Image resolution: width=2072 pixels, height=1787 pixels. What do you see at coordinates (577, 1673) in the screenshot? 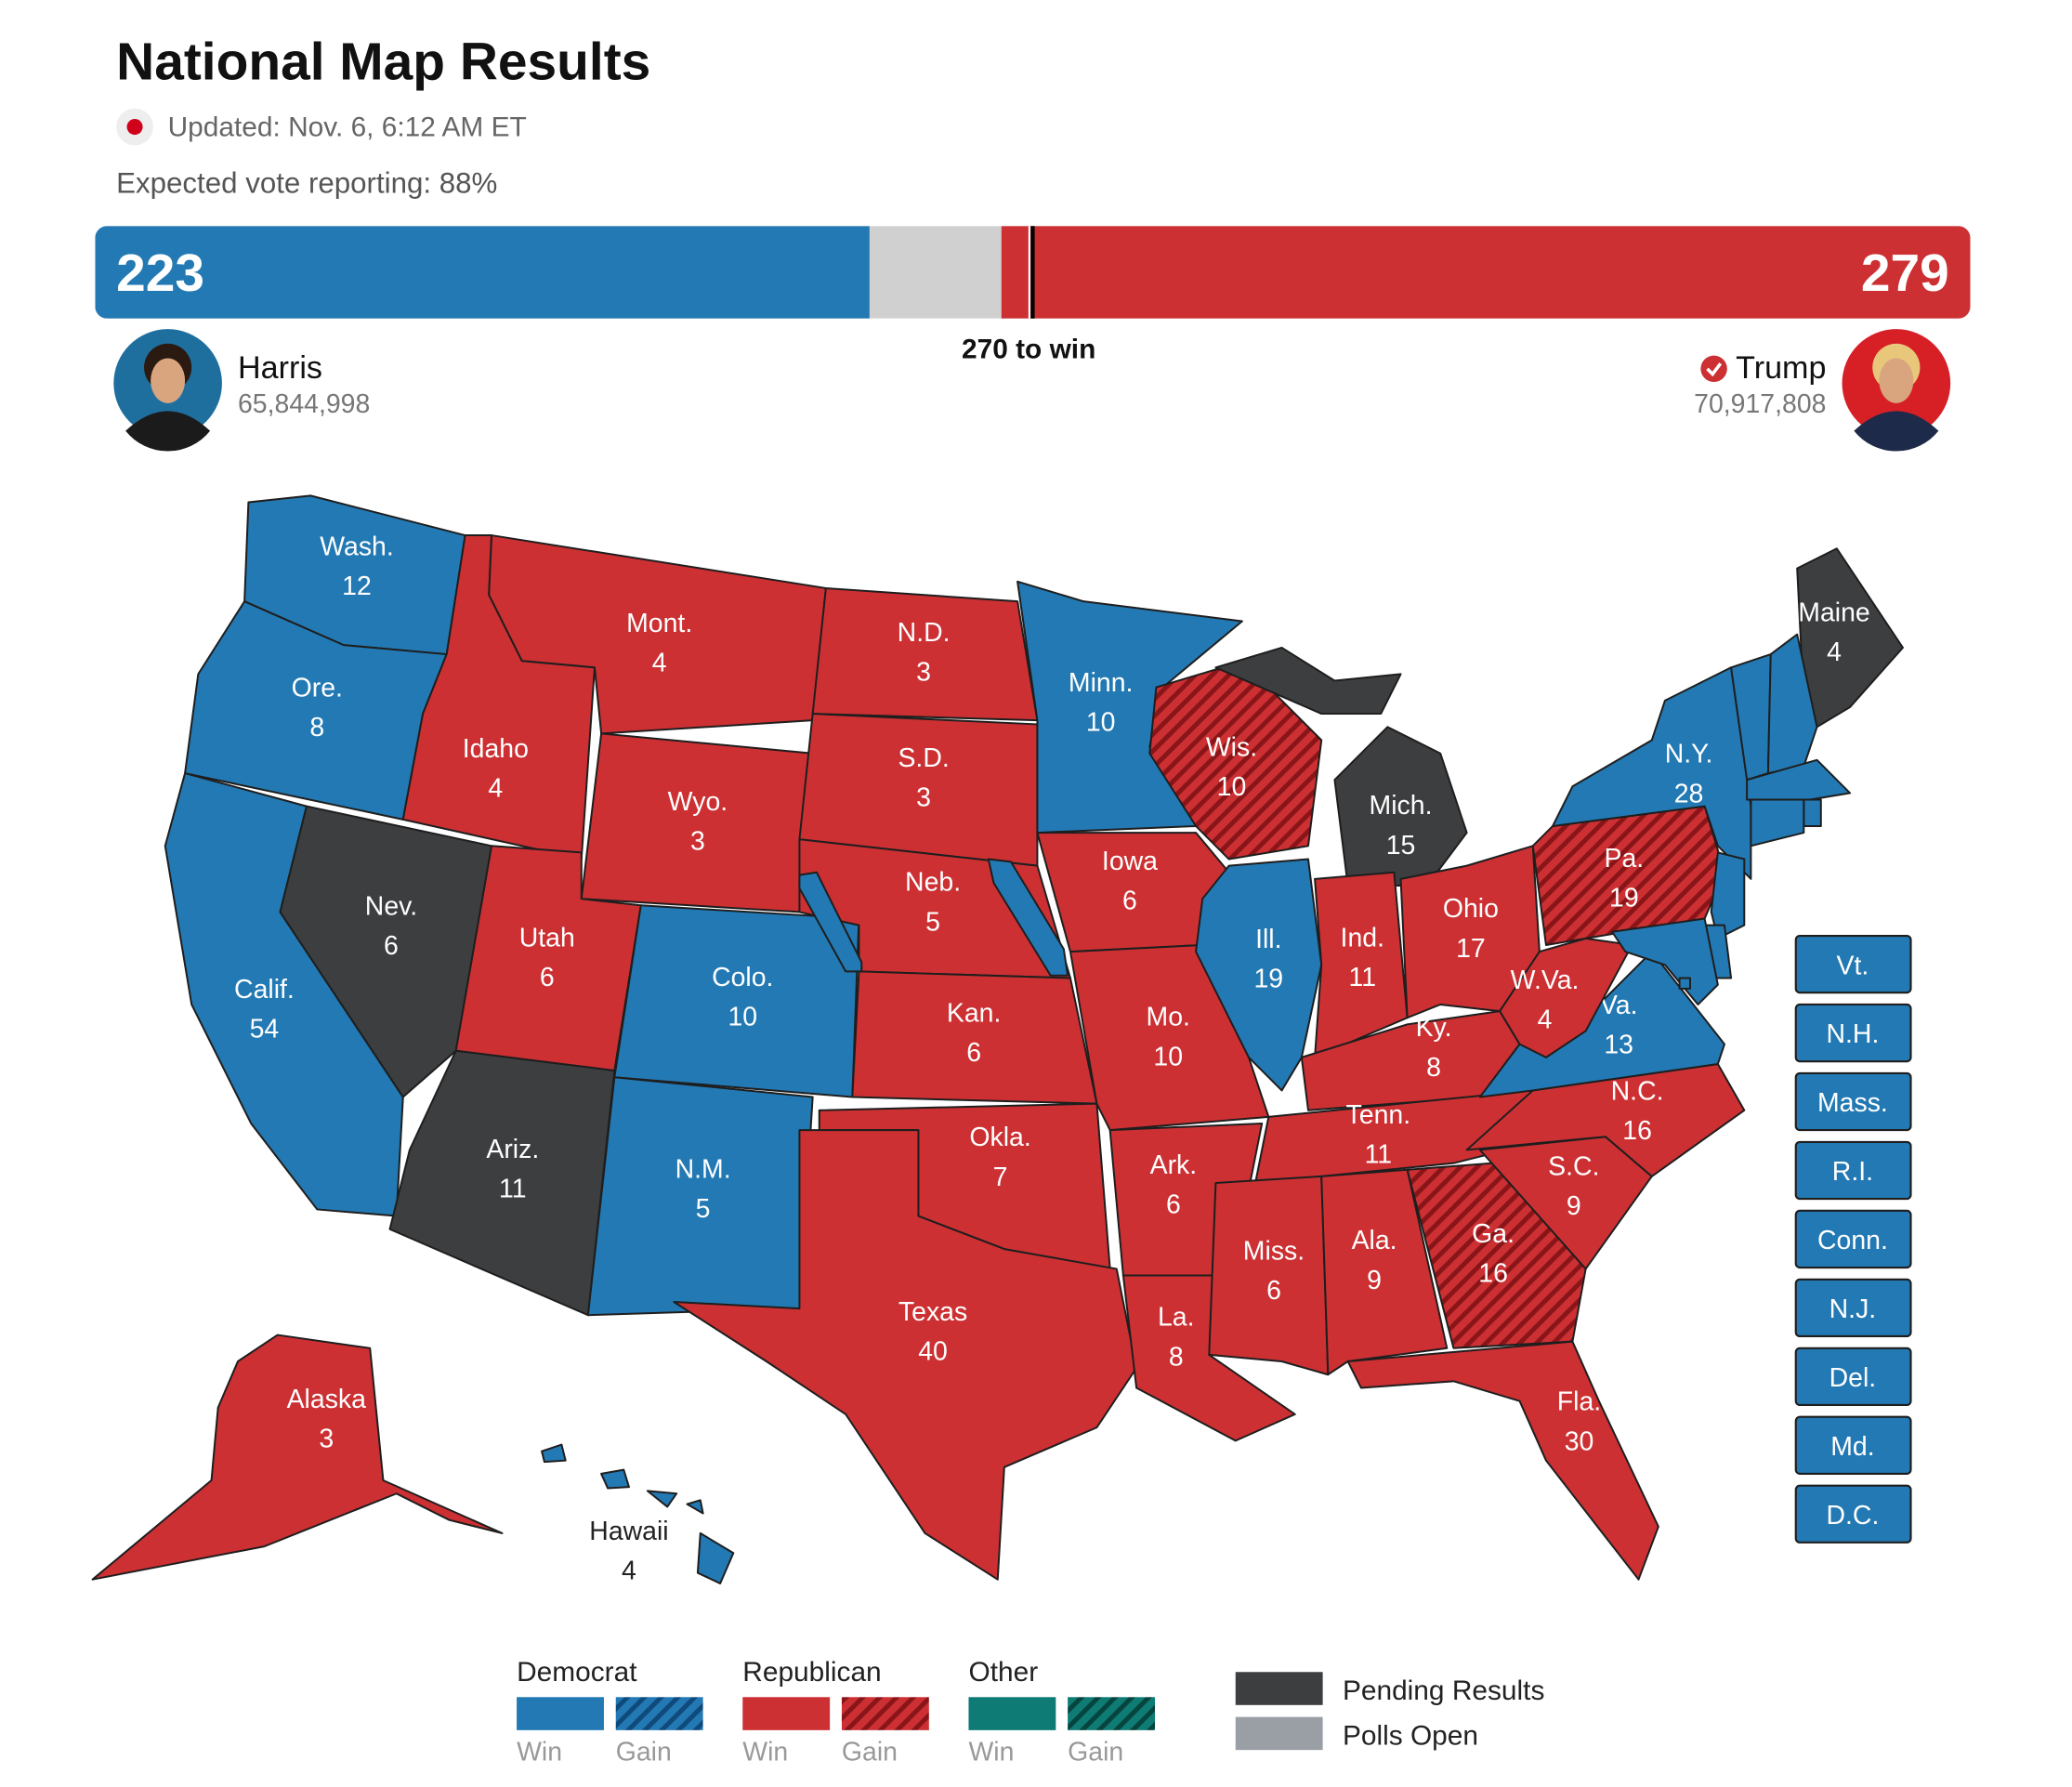
I see `legend-group: Democrat` at bounding box center [577, 1673].